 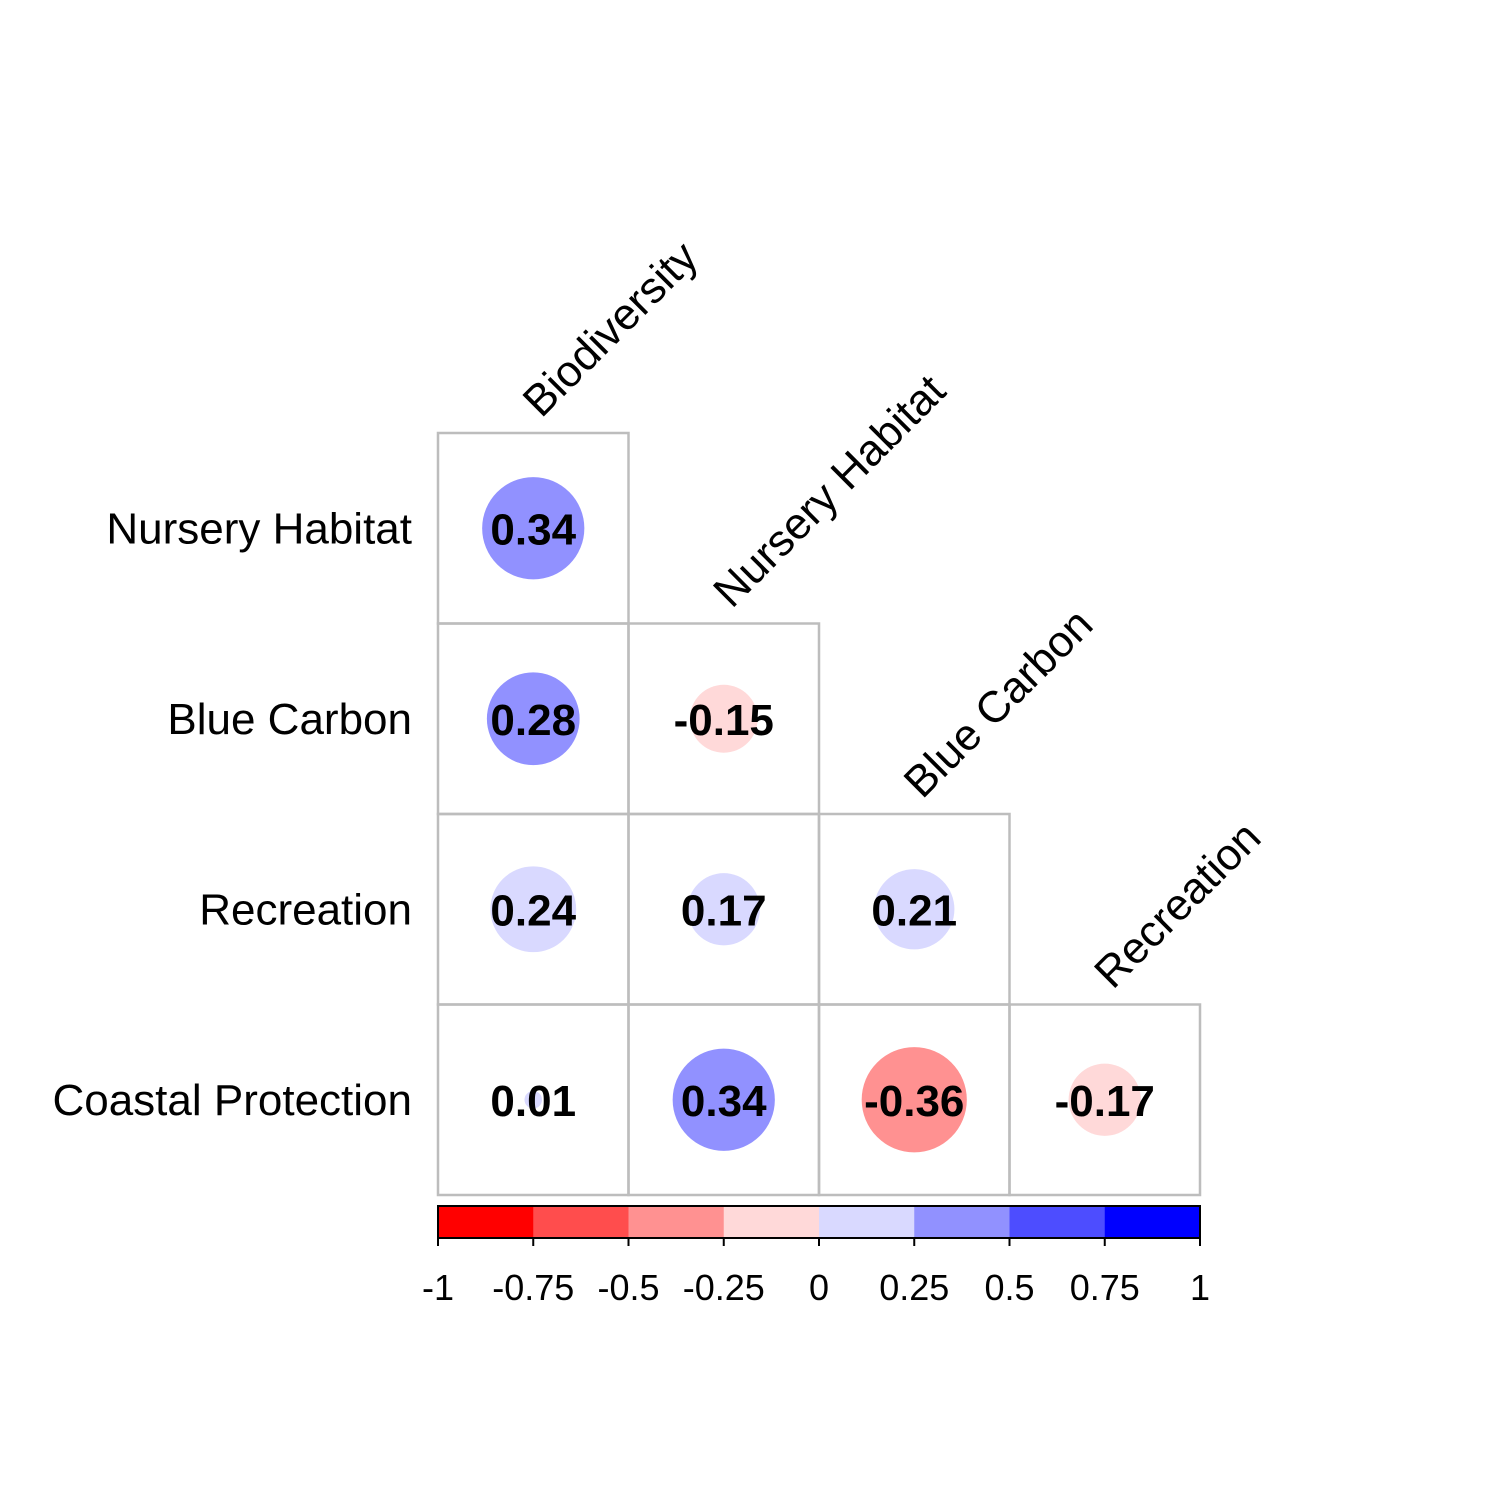 I want to click on cell-value-label: -0.36, so click(x=914, y=1101).